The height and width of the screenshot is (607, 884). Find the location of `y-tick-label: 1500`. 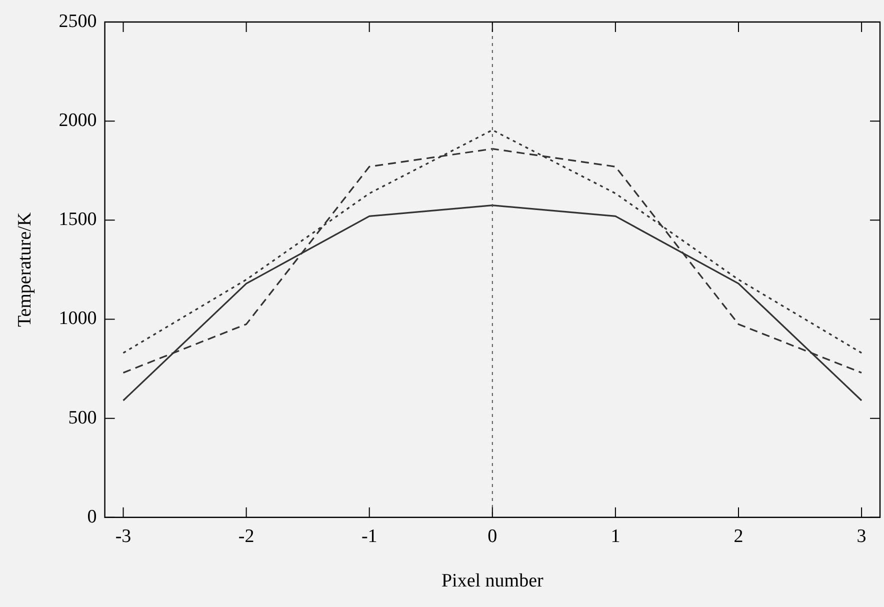

y-tick-label: 1500 is located at coordinates (77, 219).